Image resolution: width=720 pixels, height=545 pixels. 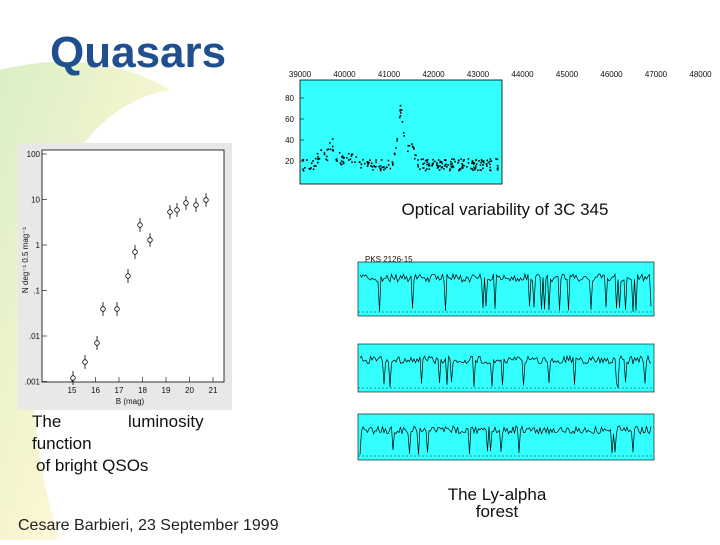 What do you see at coordinates (611, 74) in the screenshot?
I see `x-tick-label: 46000` at bounding box center [611, 74].